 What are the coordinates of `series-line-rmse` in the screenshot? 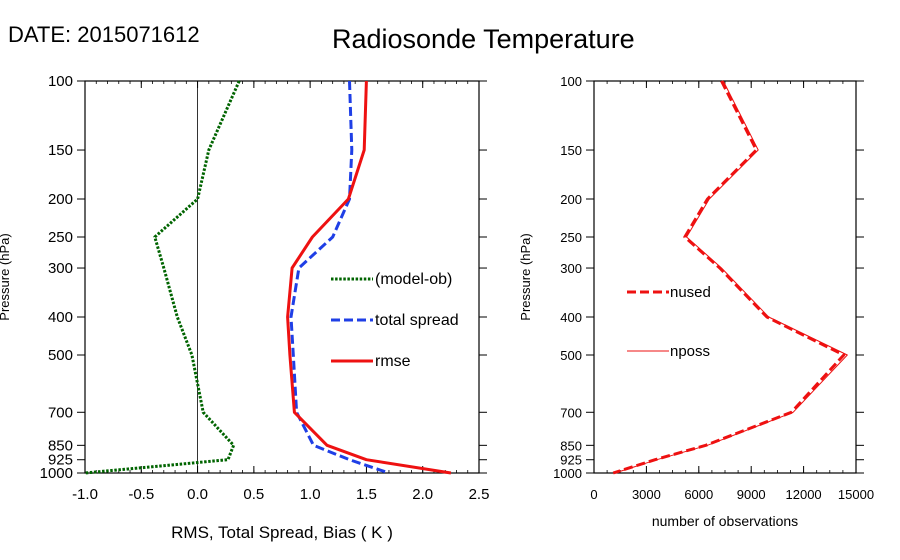 It's located at (369, 277).